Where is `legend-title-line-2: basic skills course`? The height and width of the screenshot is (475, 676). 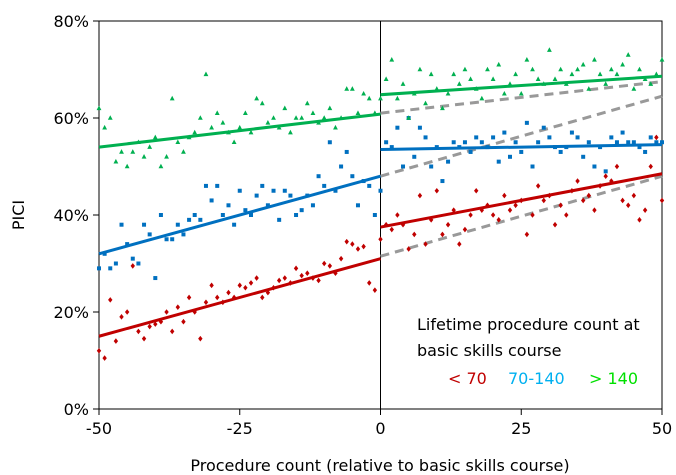
legend-title-line-2: basic skills course is located at coordinates (489, 350).